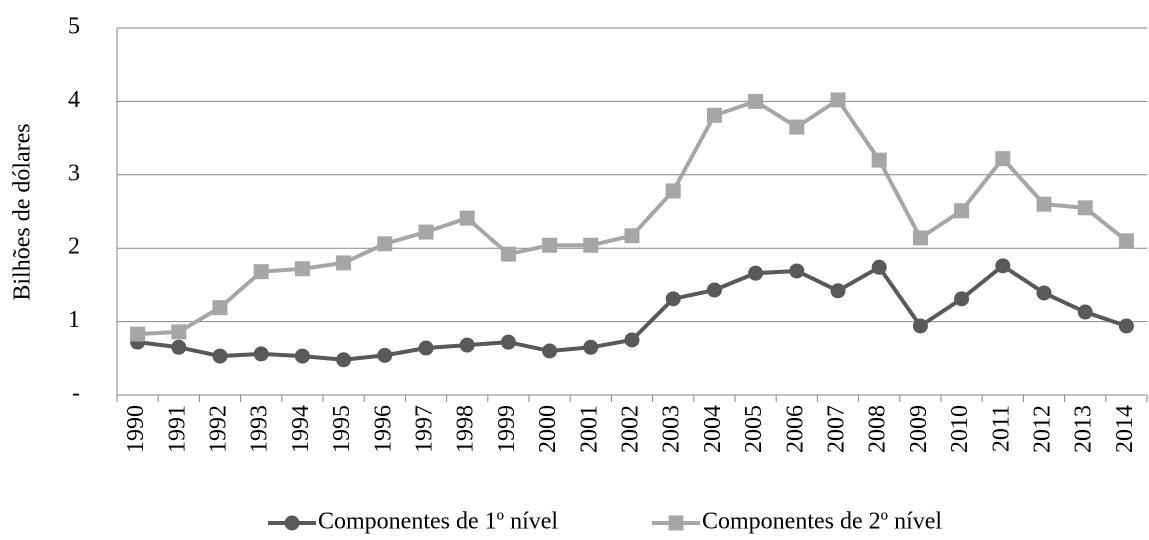 The image size is (1149, 540). I want to click on y-tick-label: 5, so click(74, 27).